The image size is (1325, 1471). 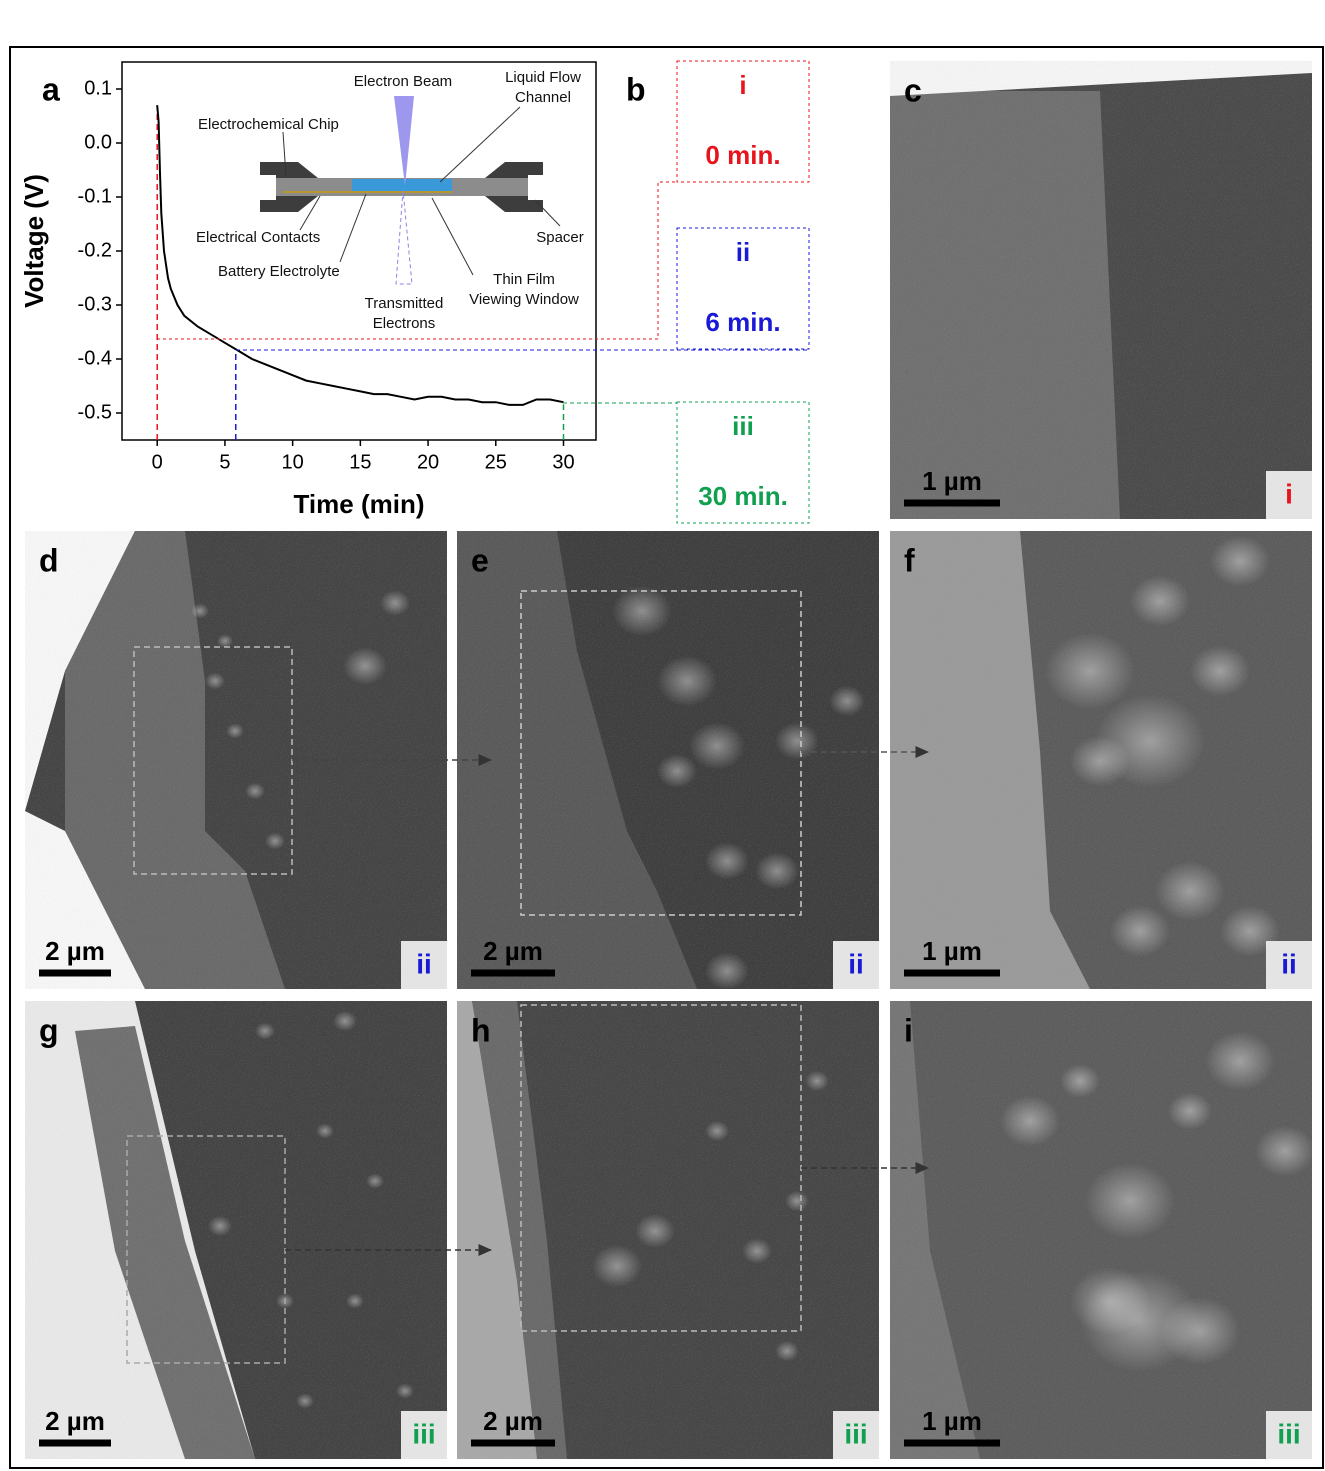 I want to click on schematic-label: Electrical Contacts, so click(x=258, y=237).